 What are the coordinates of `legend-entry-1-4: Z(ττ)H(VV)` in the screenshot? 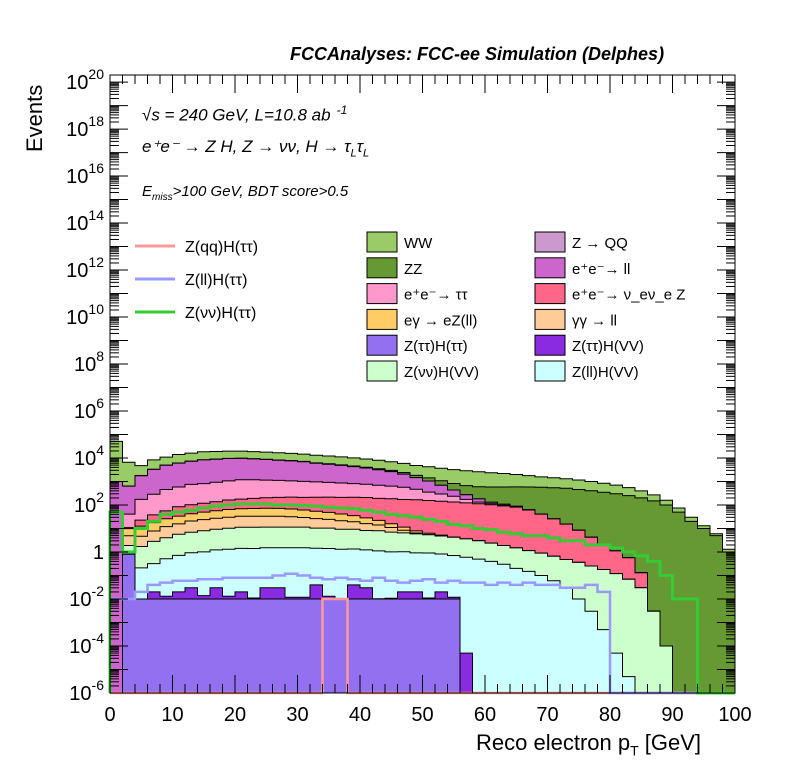 It's located at (608, 346).